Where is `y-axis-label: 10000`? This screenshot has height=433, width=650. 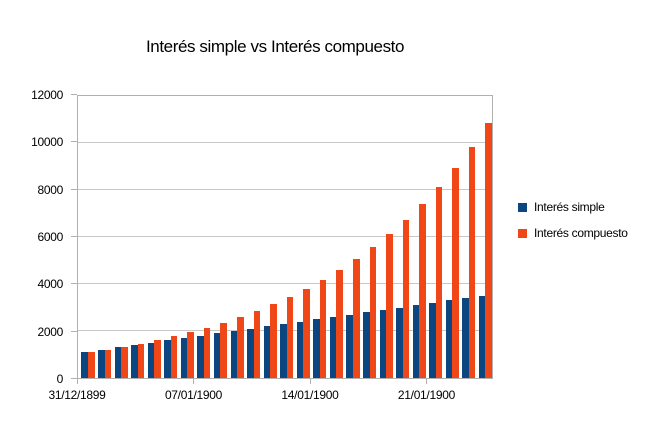 y-axis-label: 10000 is located at coordinates (47, 142).